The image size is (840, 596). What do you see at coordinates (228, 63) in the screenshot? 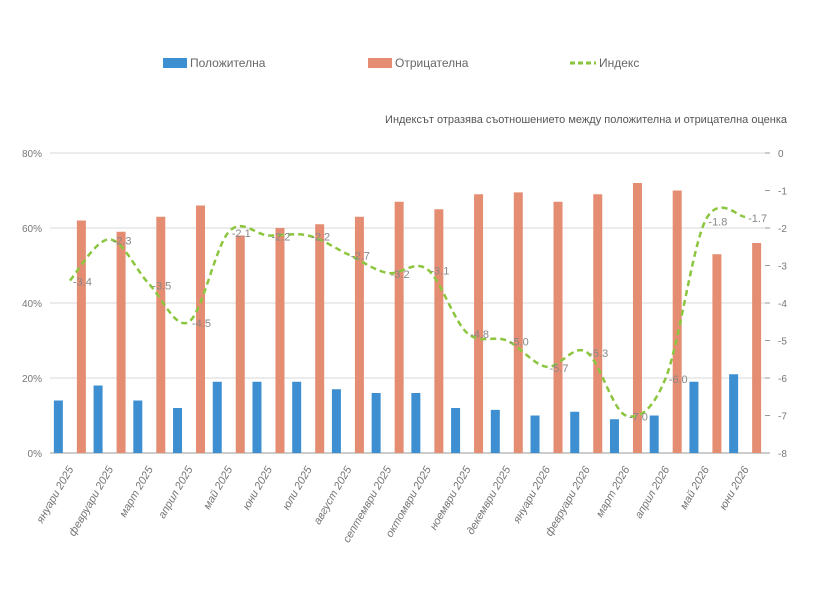
I see `legend-positive-label: Положителна` at bounding box center [228, 63].